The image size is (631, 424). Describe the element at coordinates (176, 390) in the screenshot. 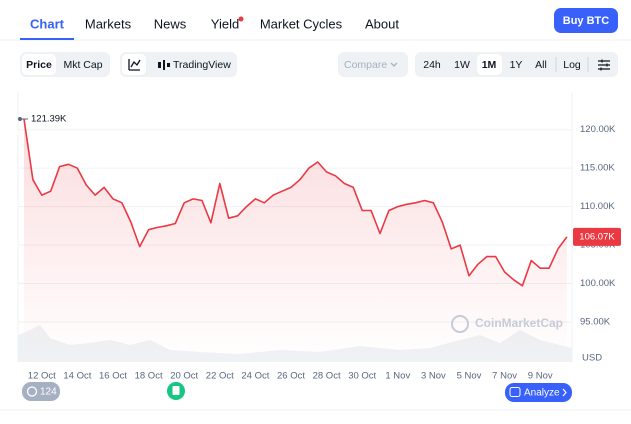

I see `doc-icon` at that location.